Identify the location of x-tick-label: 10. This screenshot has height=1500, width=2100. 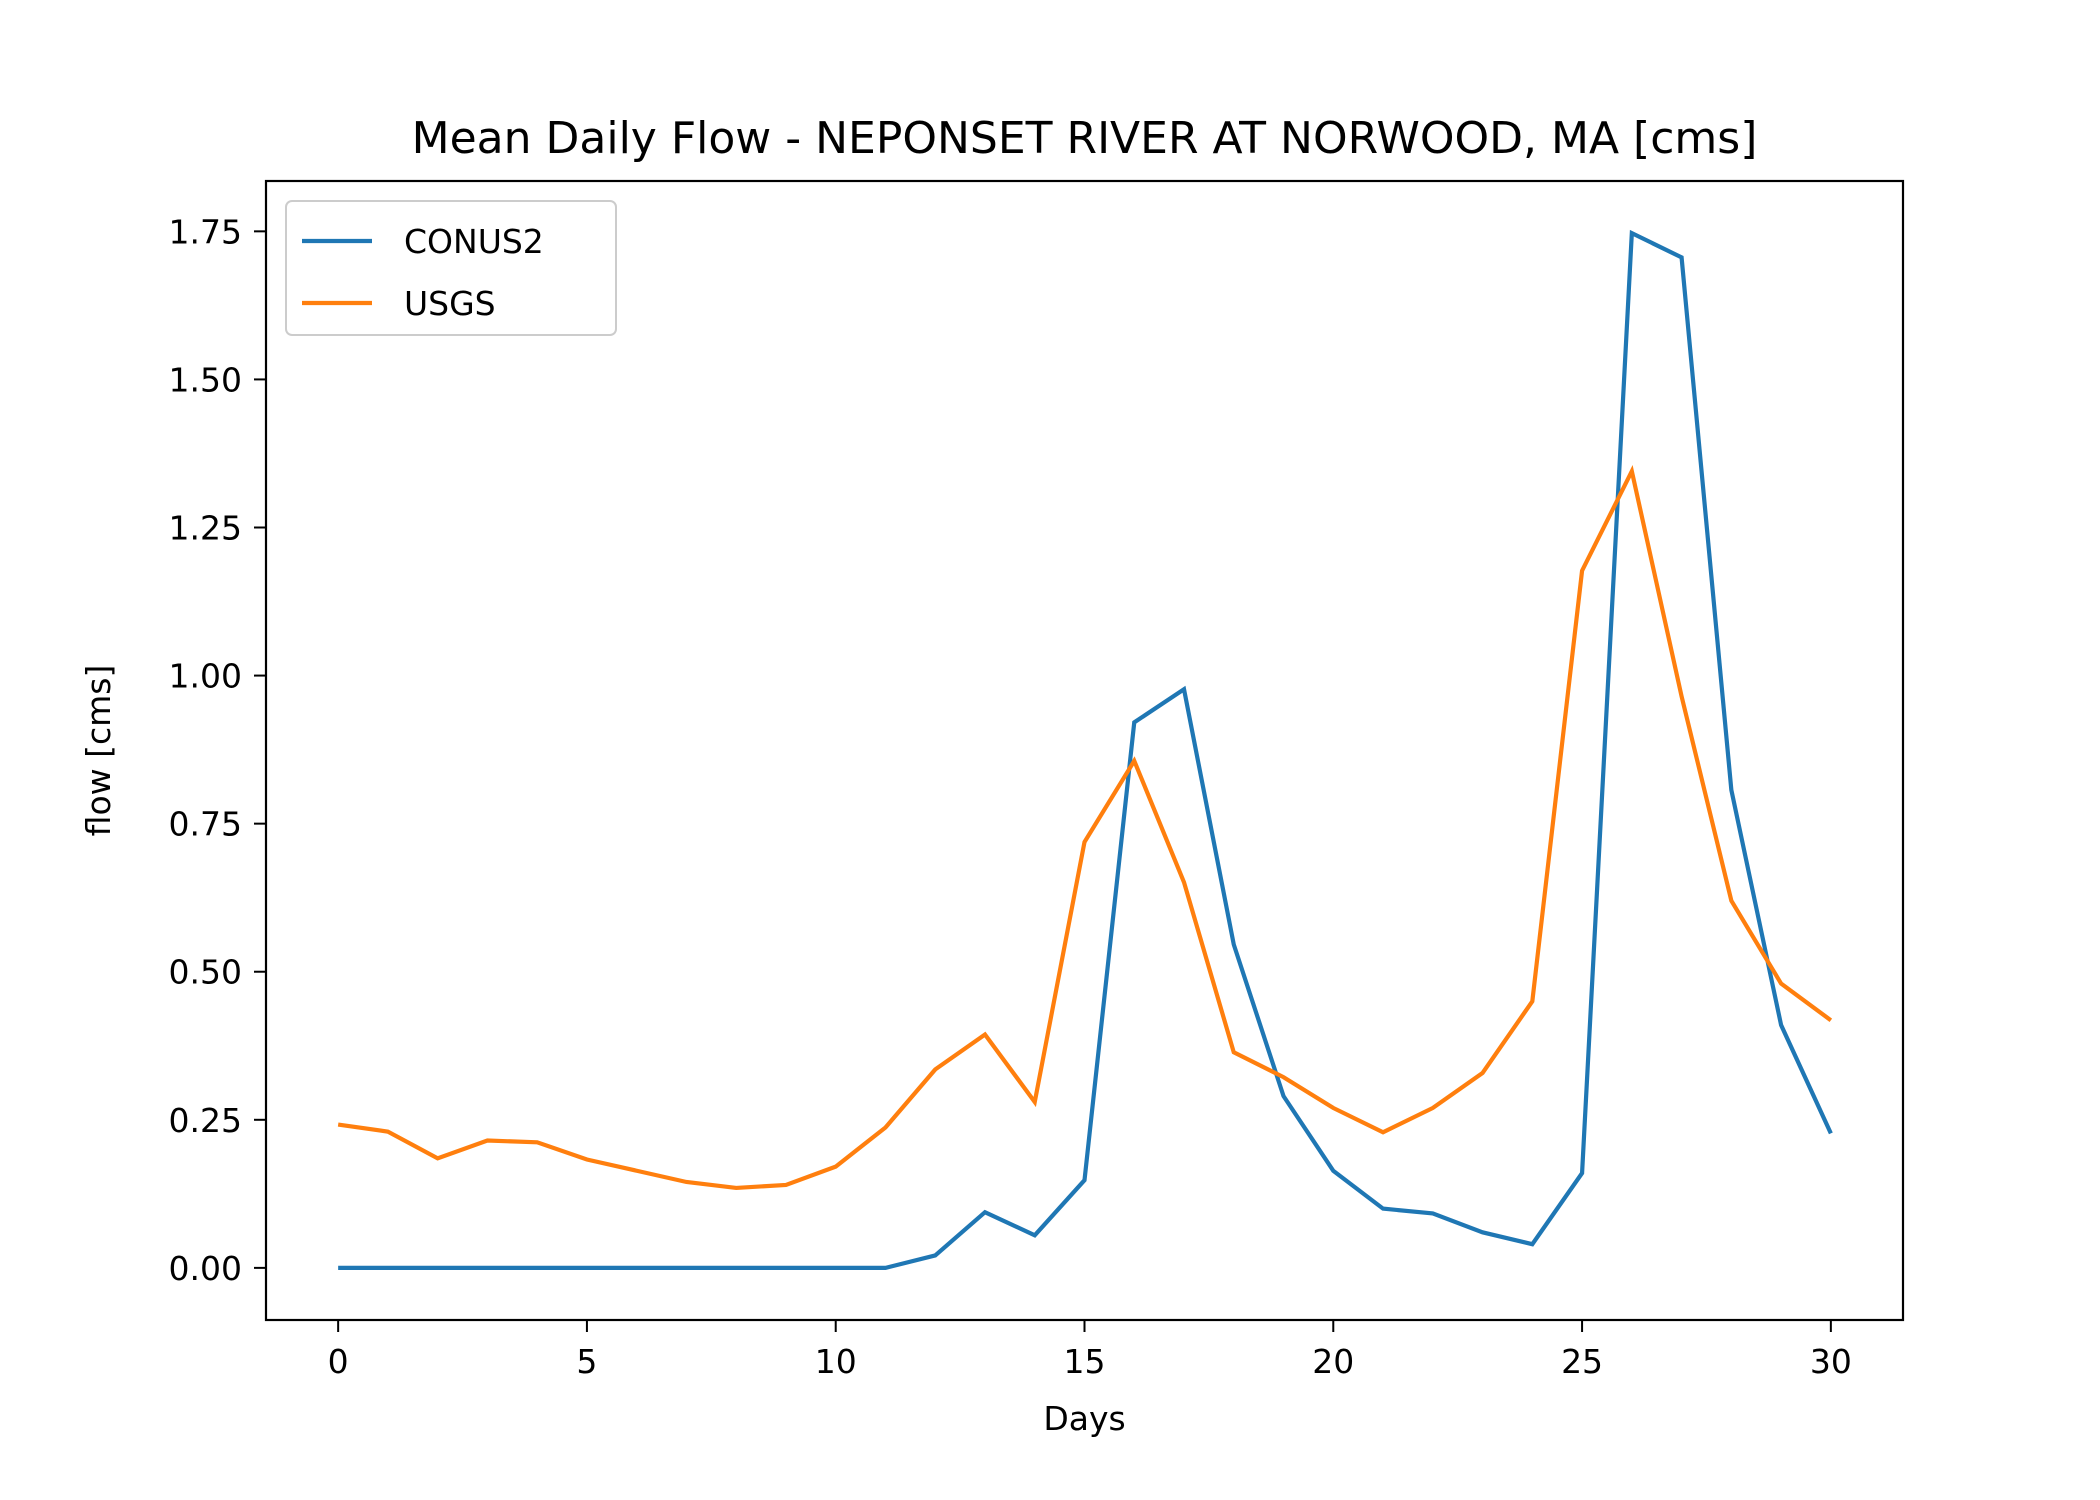
(836, 1361).